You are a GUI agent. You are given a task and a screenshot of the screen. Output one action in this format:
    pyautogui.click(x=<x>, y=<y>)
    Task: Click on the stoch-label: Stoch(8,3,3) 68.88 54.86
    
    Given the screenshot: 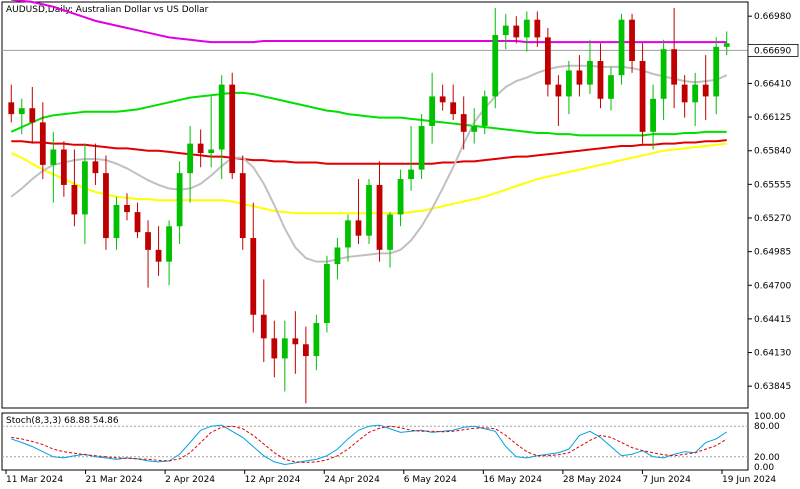 What is the action you would take?
    pyautogui.click(x=62, y=421)
    